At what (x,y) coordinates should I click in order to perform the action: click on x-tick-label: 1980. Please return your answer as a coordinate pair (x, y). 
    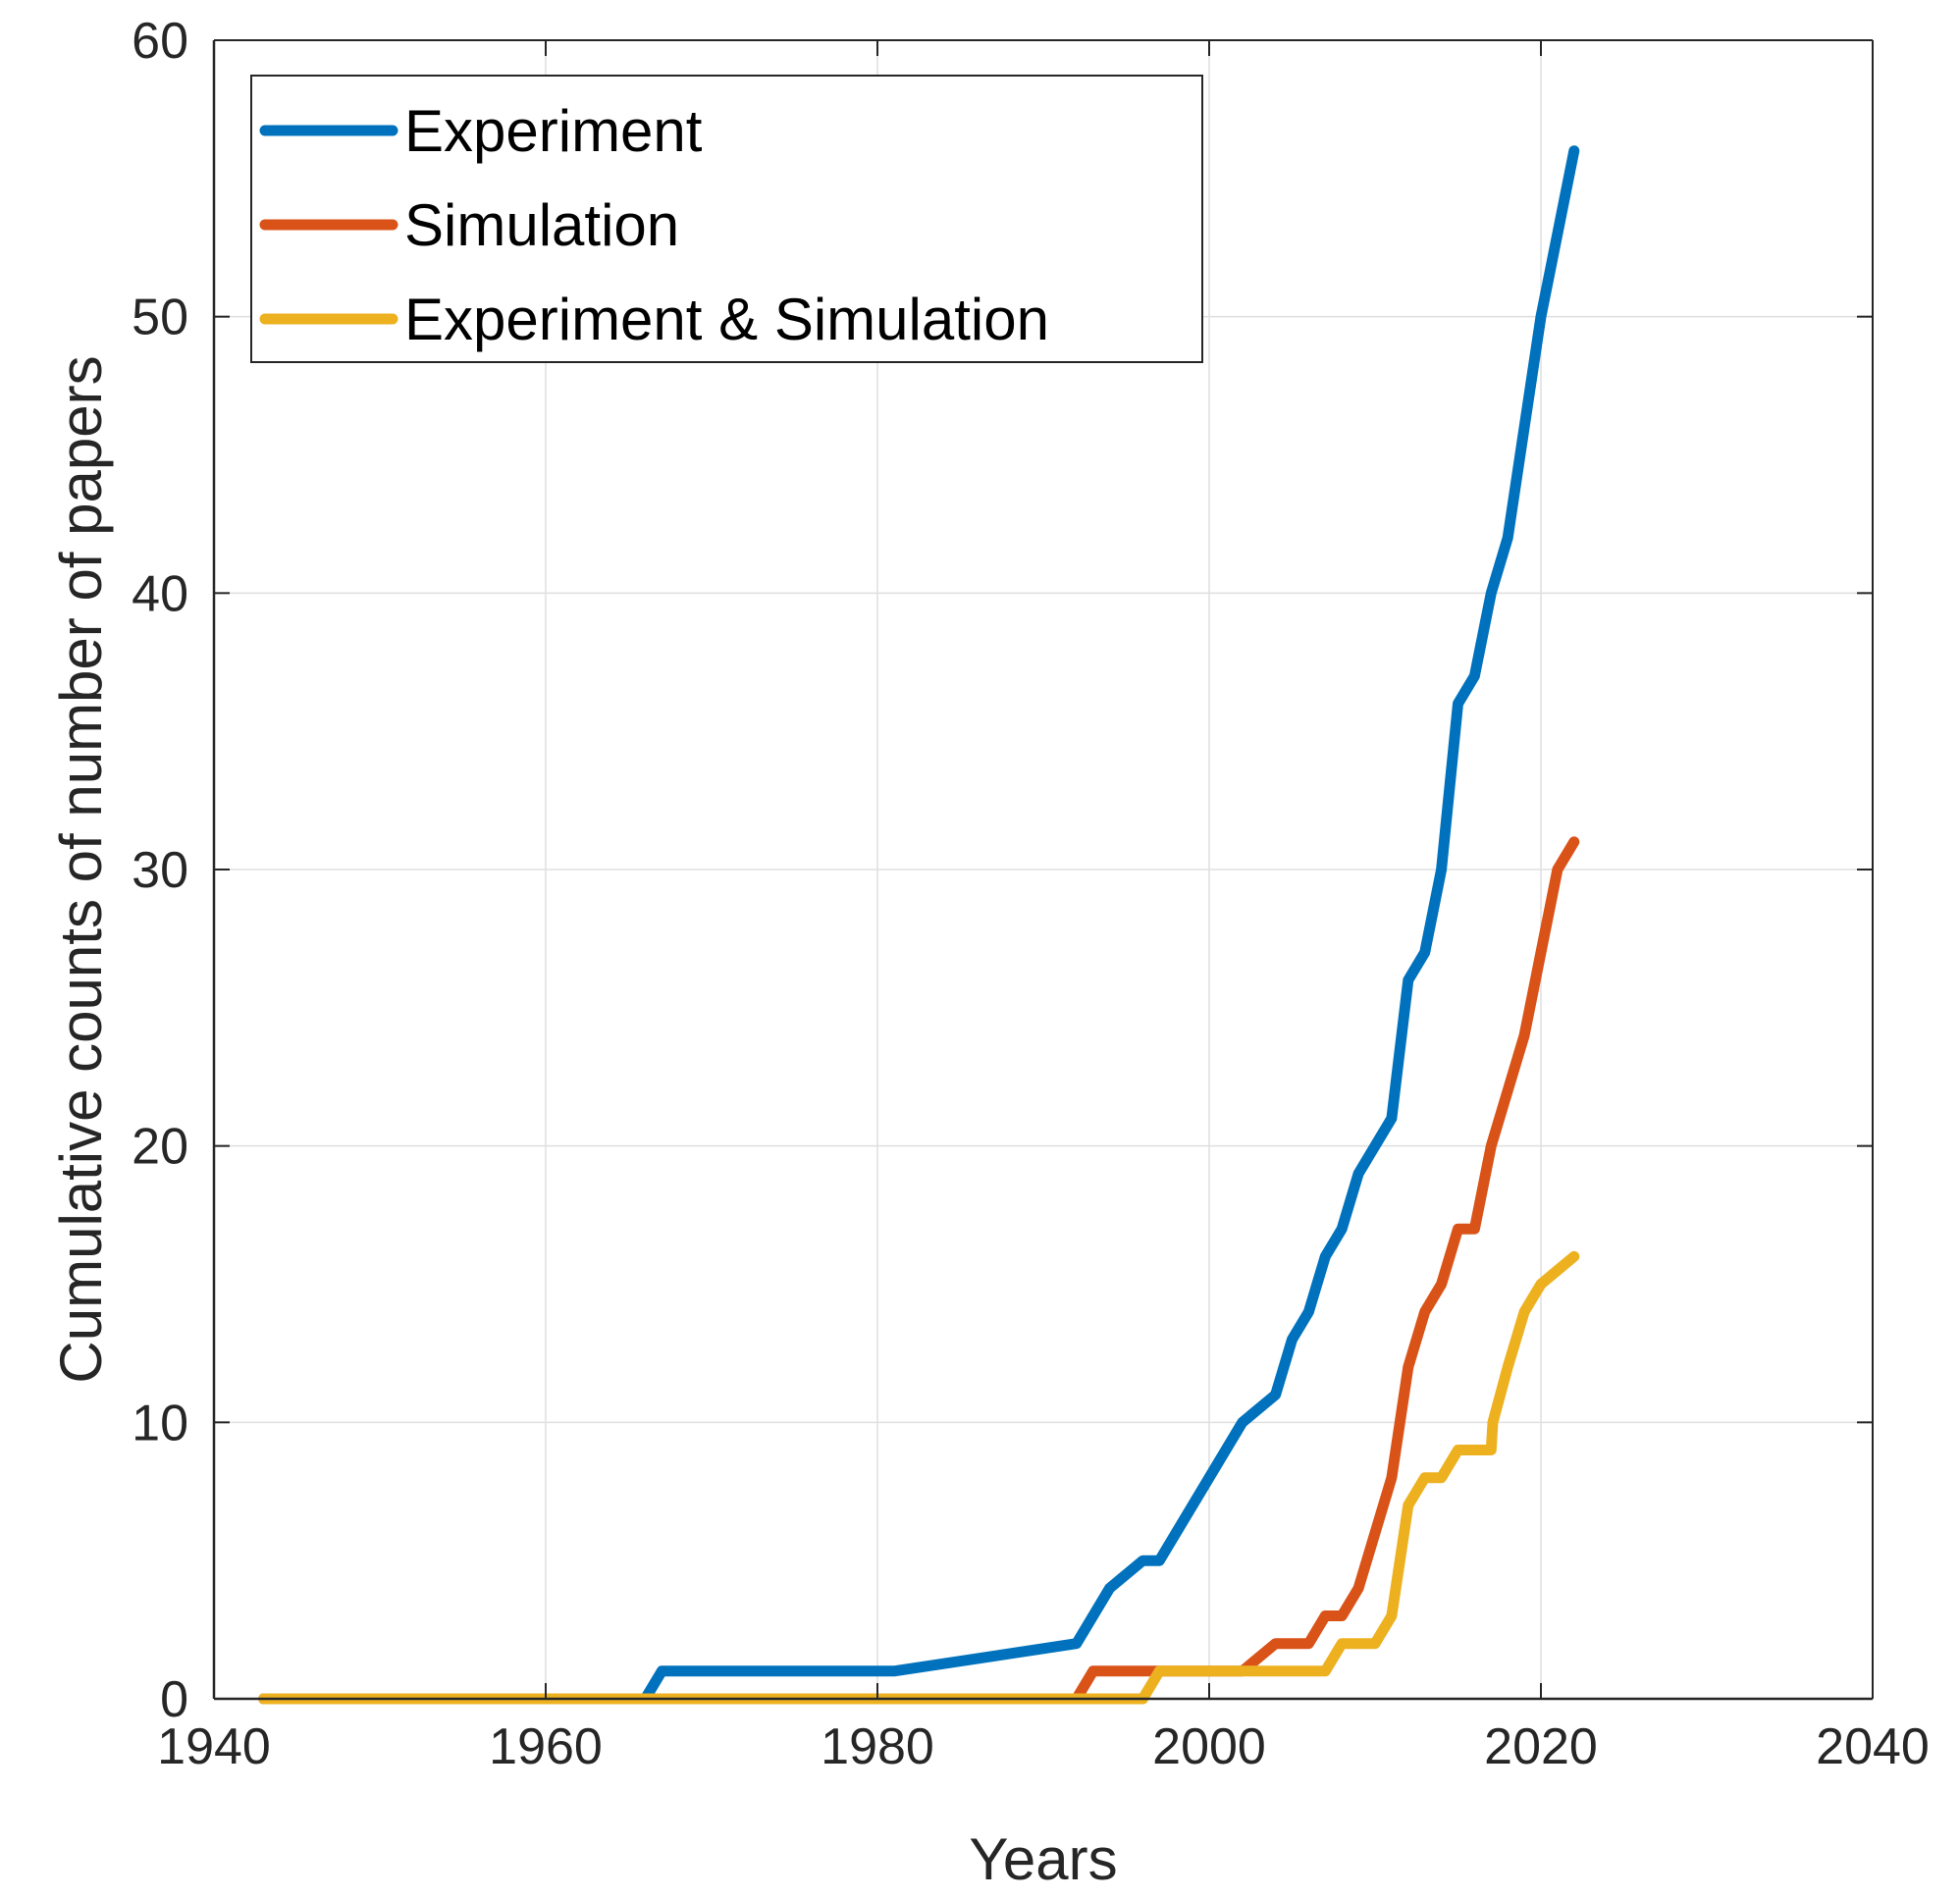
    Looking at the image, I should click on (877, 1746).